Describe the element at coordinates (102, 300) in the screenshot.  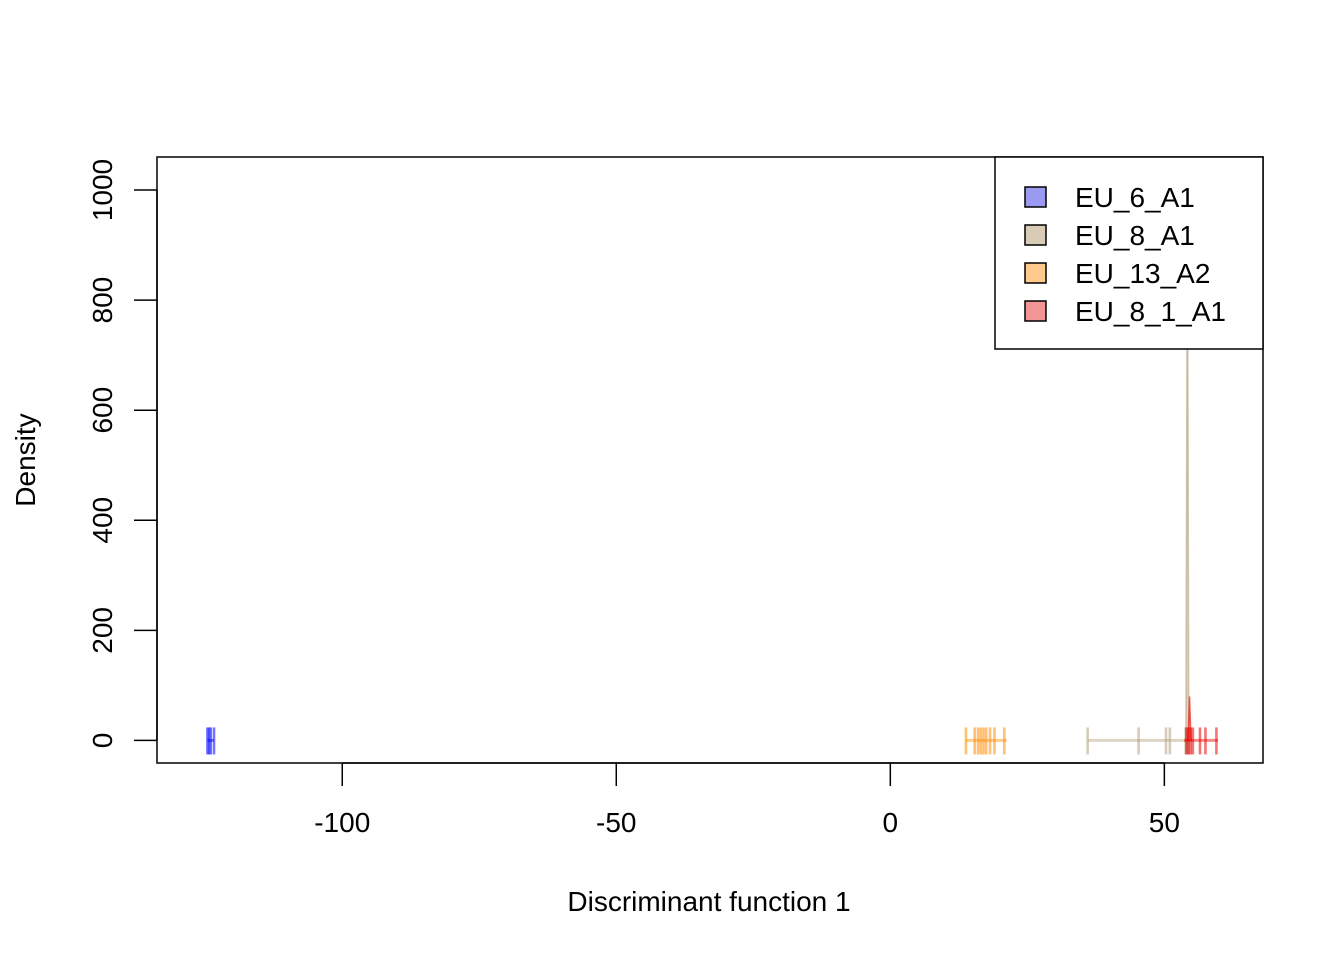
I see `y-tick-label: 800` at that location.